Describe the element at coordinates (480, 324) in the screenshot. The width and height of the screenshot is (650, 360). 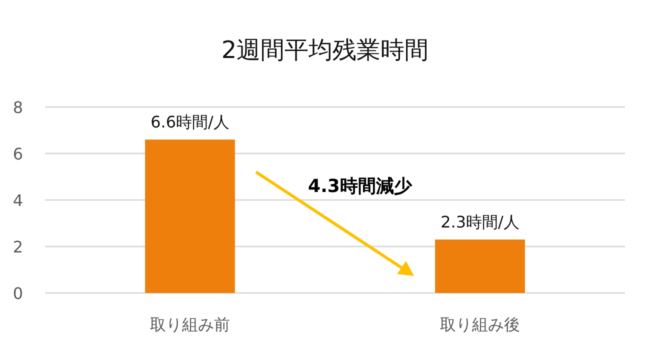
I see `x-tick-label: 取り組み後` at that location.